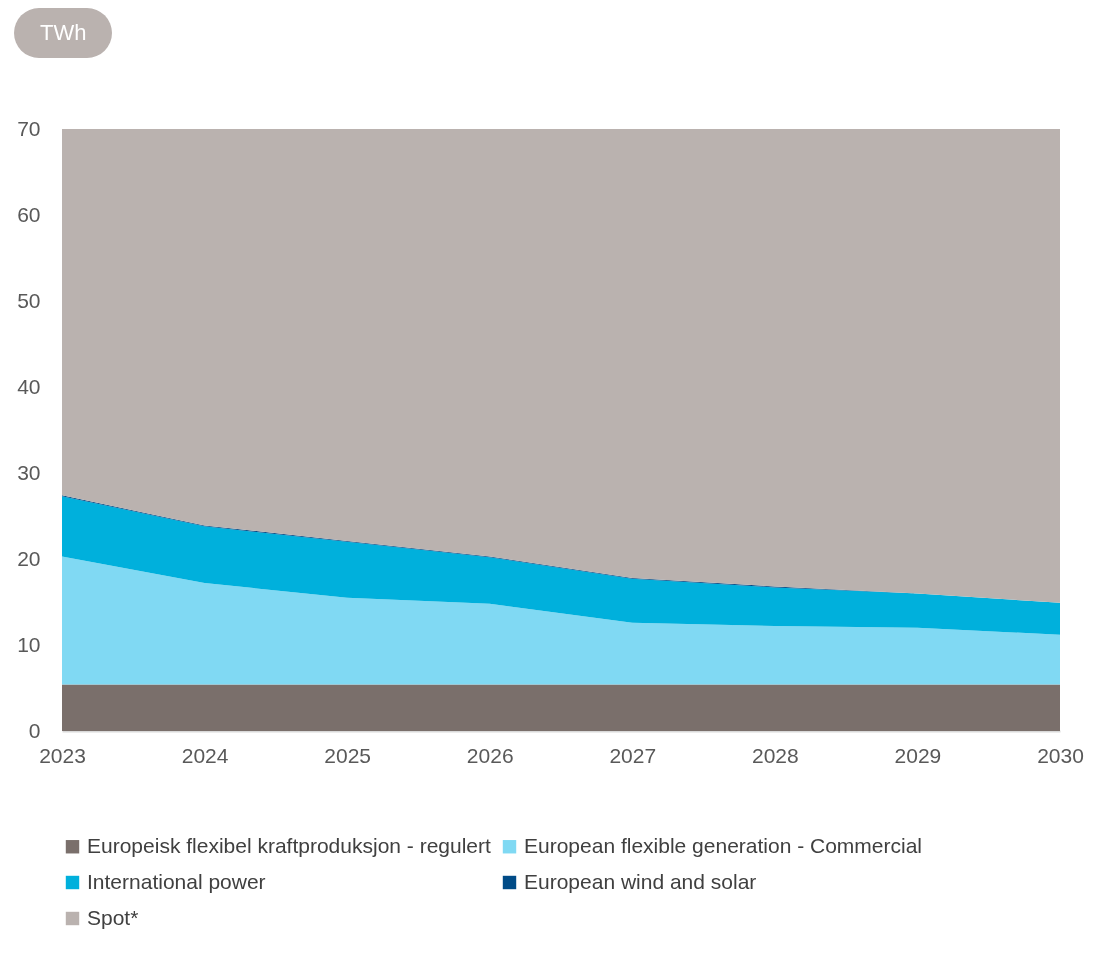  Describe the element at coordinates (633, 755) in the screenshot. I see `x-tick-label: 2027` at that location.